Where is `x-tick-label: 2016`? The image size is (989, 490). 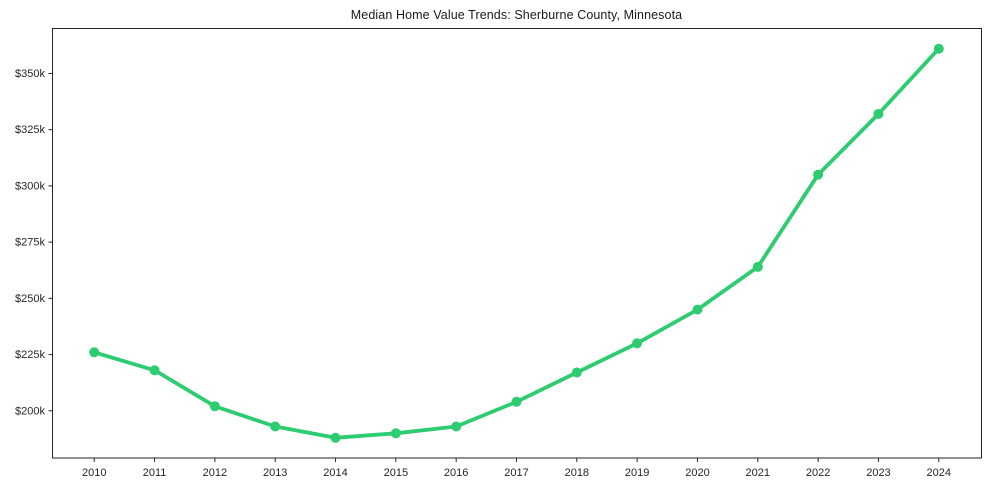 x-tick-label: 2016 is located at coordinates (456, 473).